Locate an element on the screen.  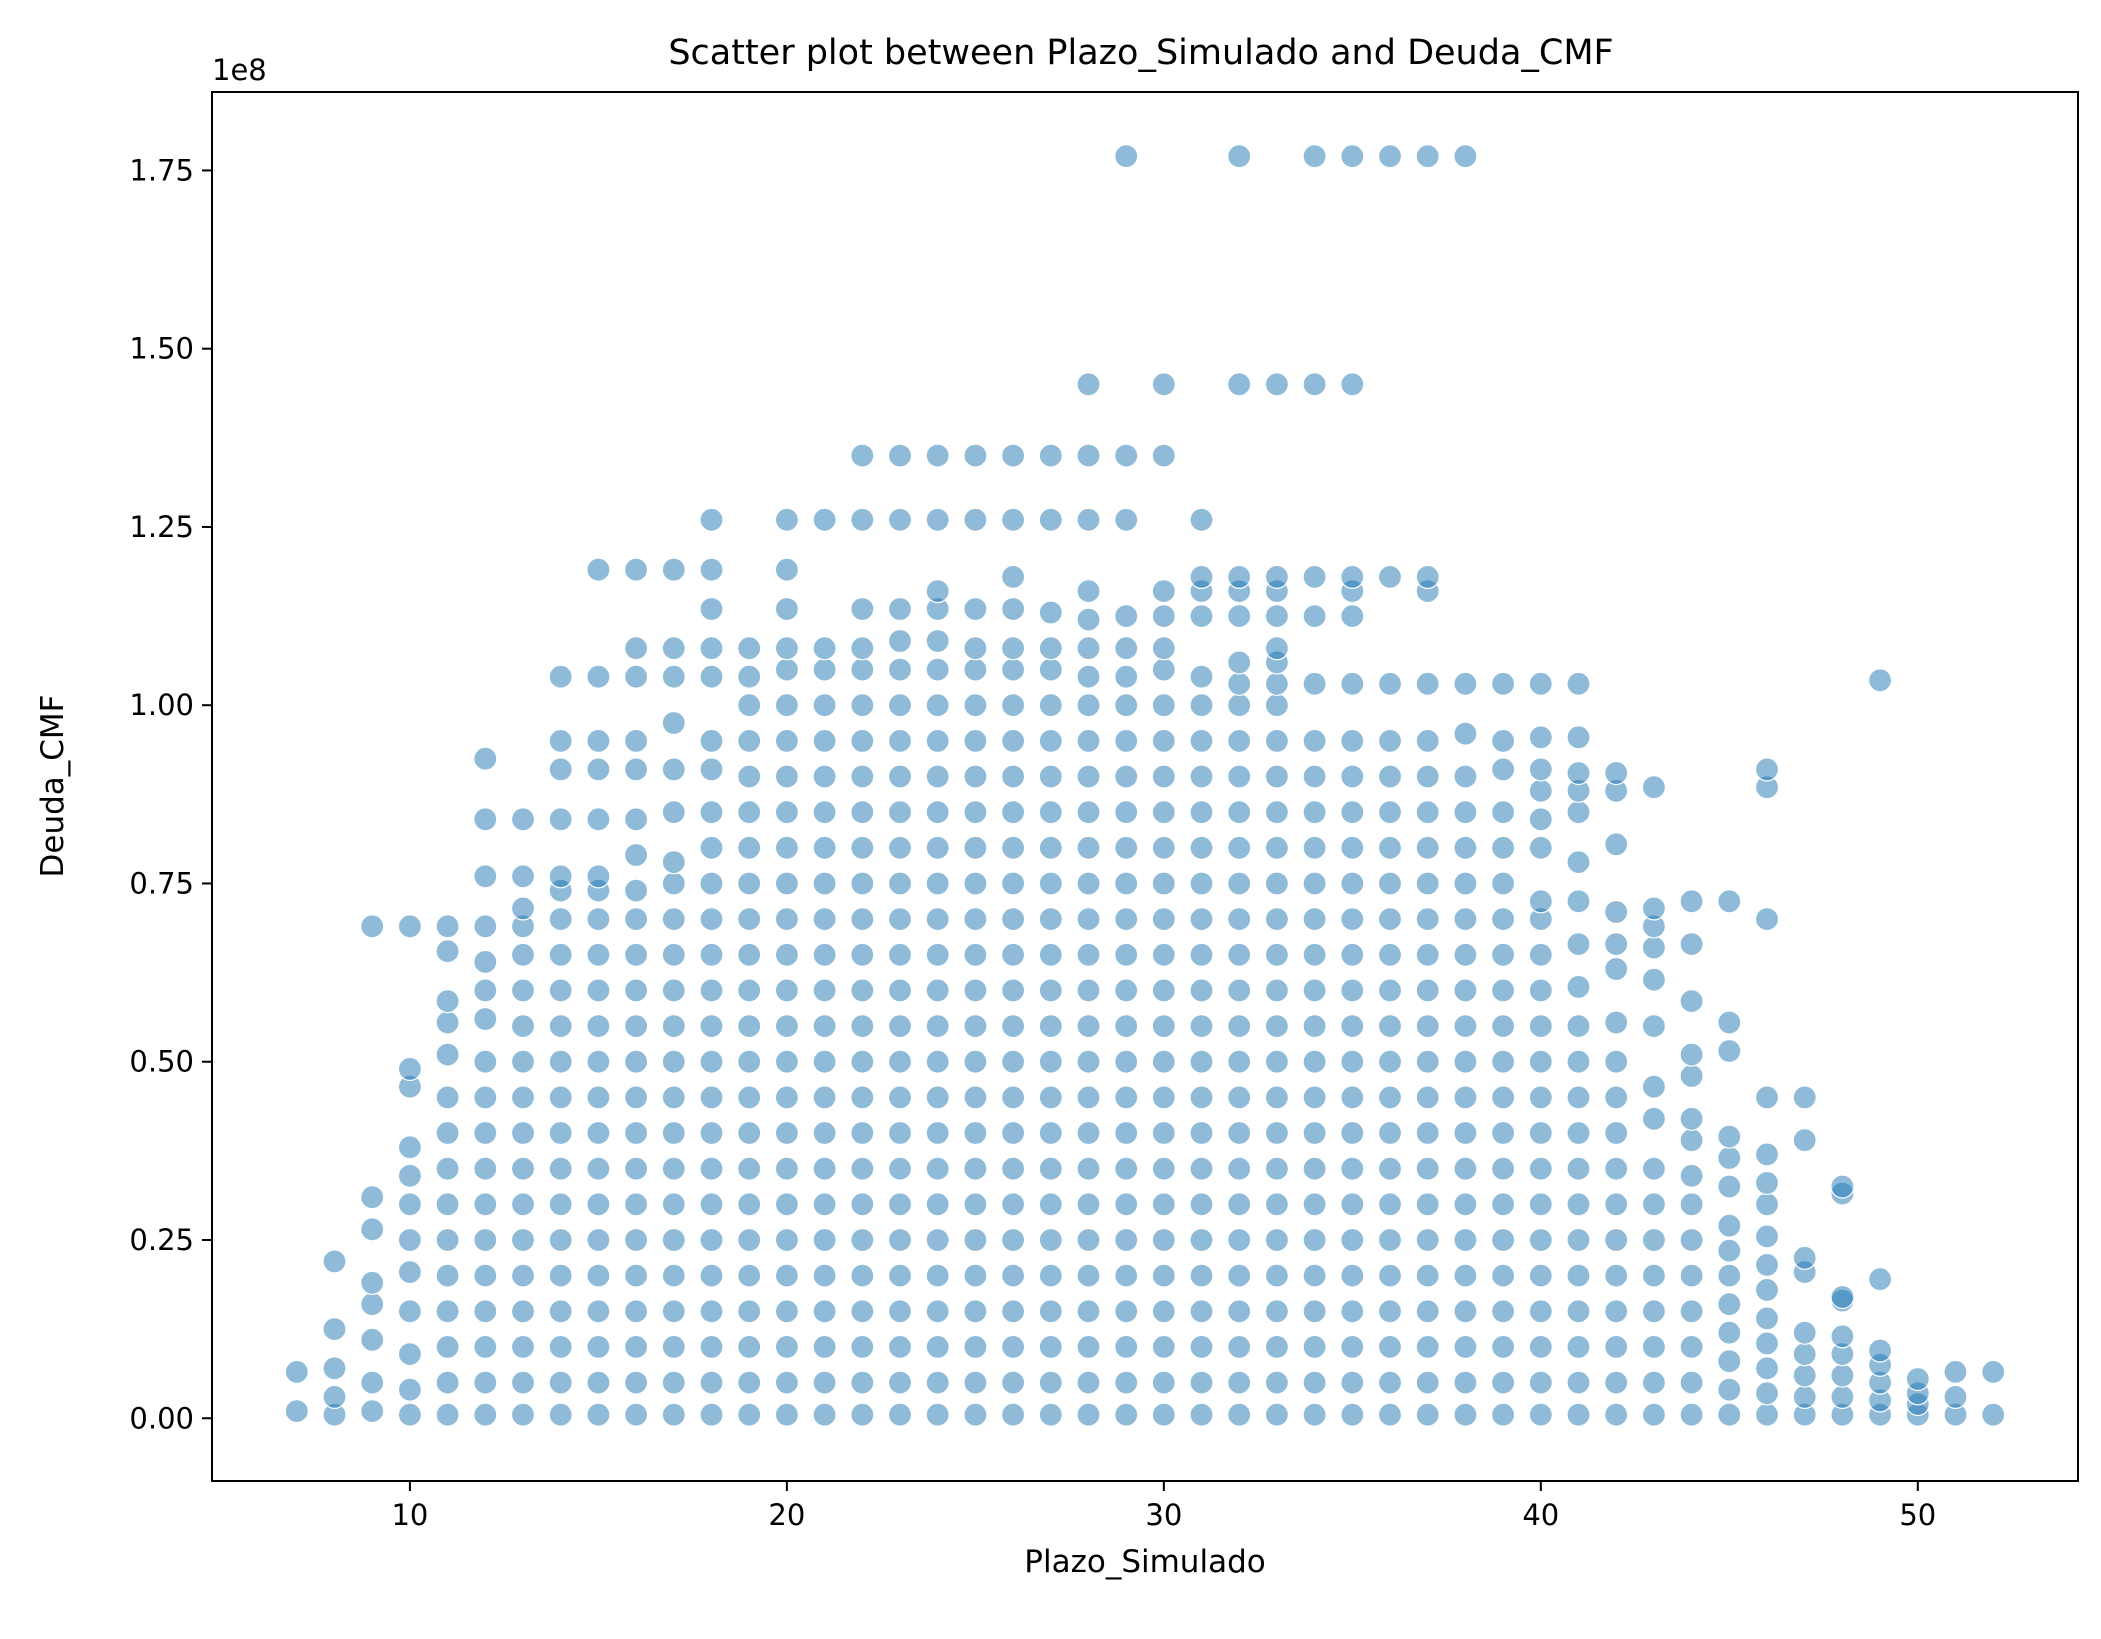
x-axis: 10 20 30 40 50 is located at coordinates (1163, 1506).